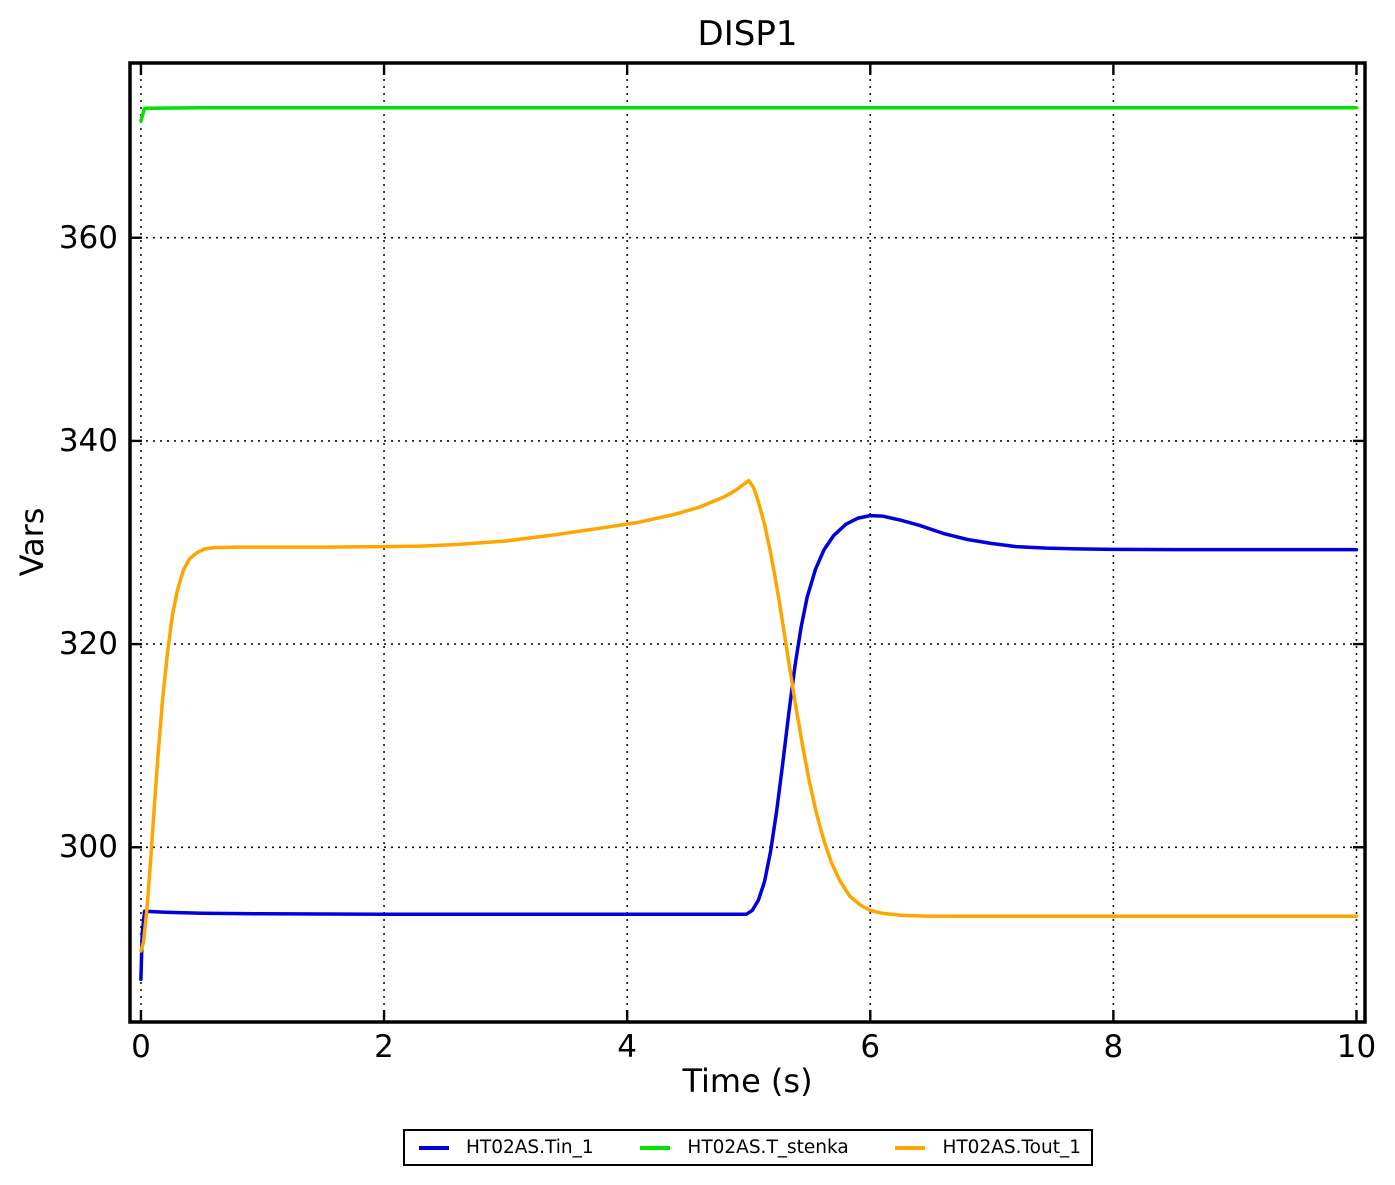 The height and width of the screenshot is (1185, 1395). I want to click on legend-line-swatch-tout, so click(910, 1147).